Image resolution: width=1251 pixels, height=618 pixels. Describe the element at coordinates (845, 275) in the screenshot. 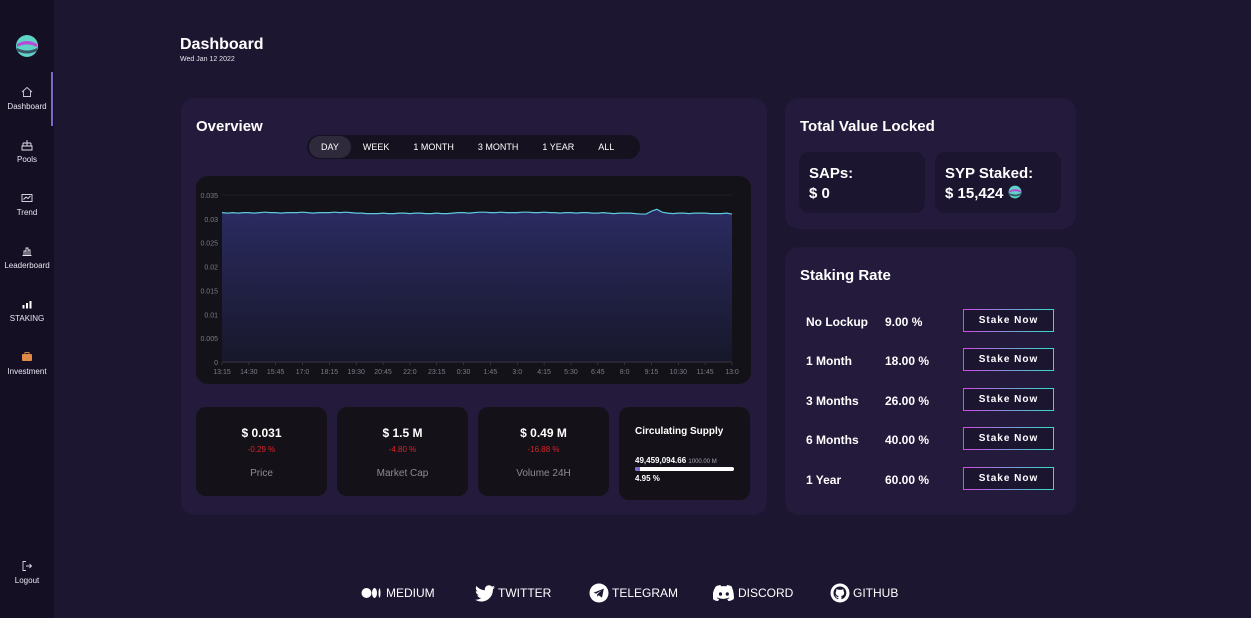

I see `staking-rate-title: Staking Rate` at that location.